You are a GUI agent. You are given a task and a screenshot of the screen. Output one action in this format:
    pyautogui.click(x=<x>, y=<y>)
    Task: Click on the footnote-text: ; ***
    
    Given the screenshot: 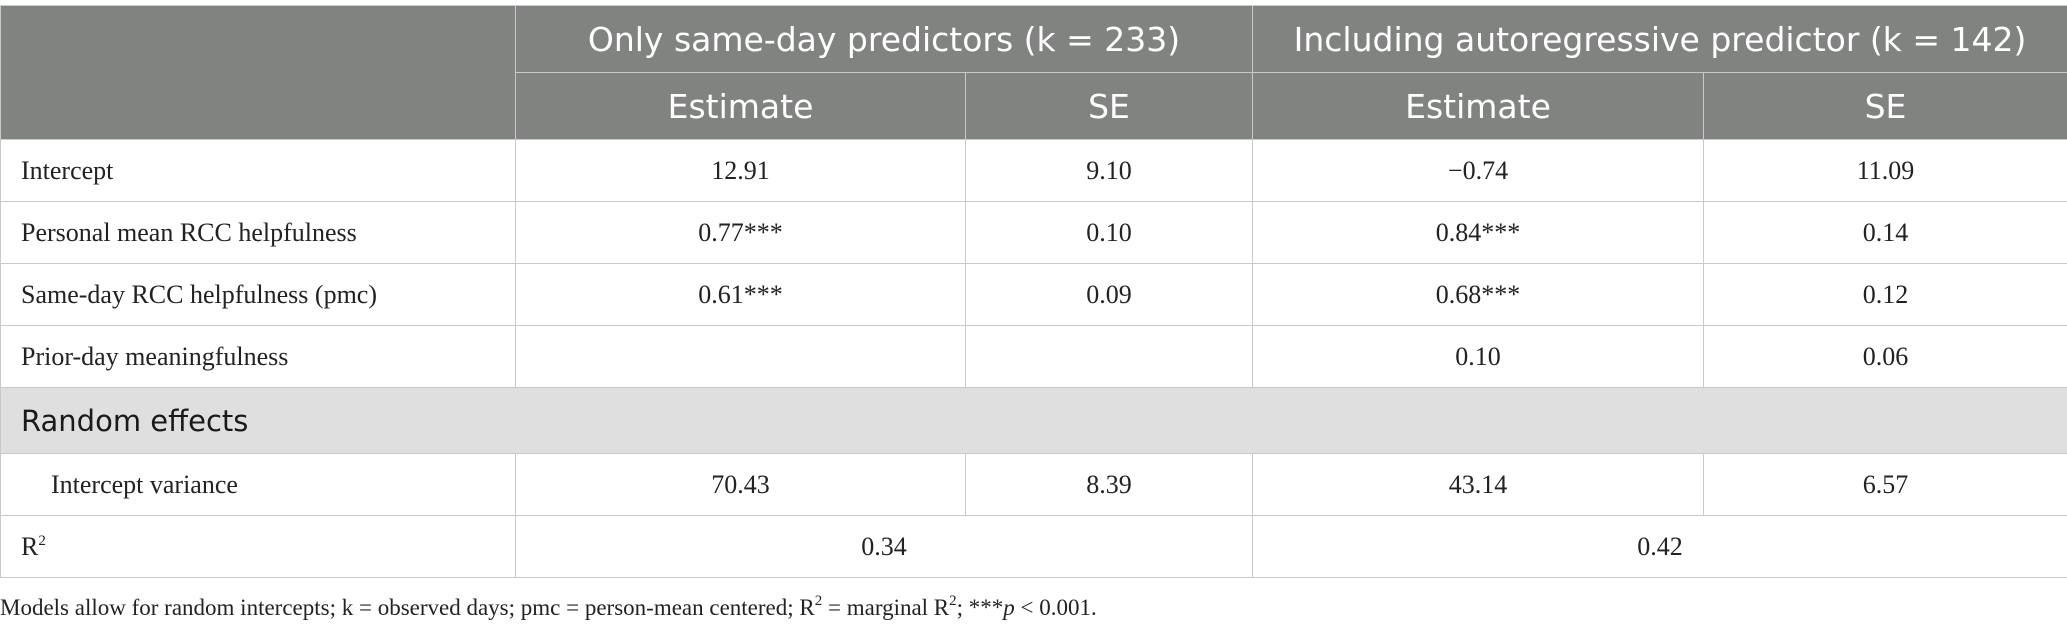 What is the action you would take?
    pyautogui.click(x=980, y=607)
    